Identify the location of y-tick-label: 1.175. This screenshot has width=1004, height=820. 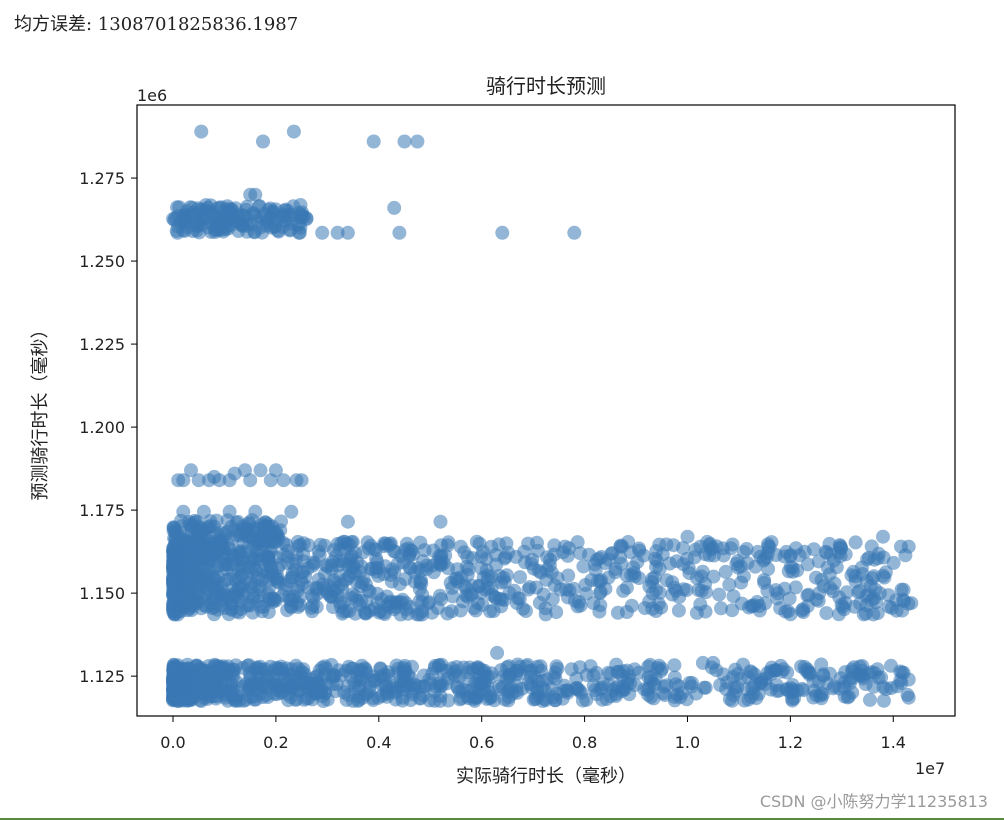
(102, 510).